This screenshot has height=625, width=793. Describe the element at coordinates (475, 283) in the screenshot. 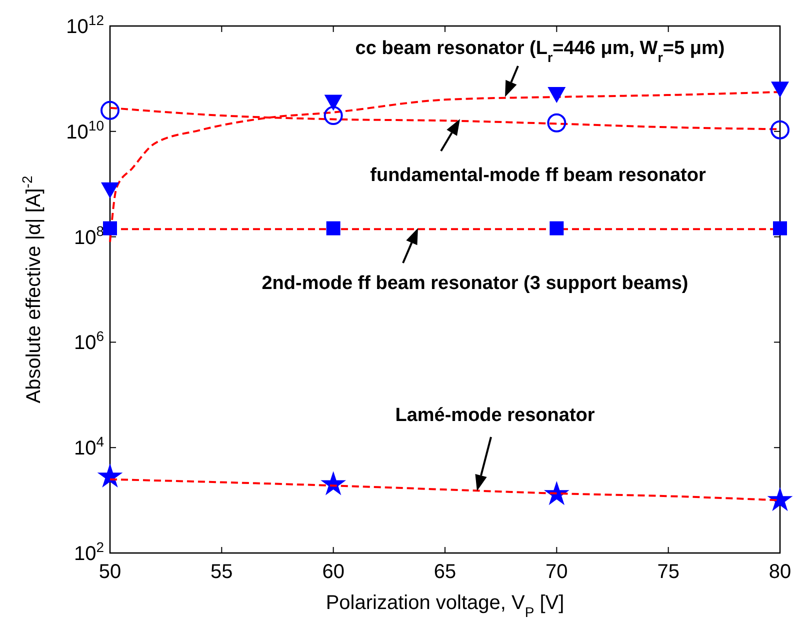

I see `annotation: 2nd-mode ff beam resonator (3 support beams)` at that location.